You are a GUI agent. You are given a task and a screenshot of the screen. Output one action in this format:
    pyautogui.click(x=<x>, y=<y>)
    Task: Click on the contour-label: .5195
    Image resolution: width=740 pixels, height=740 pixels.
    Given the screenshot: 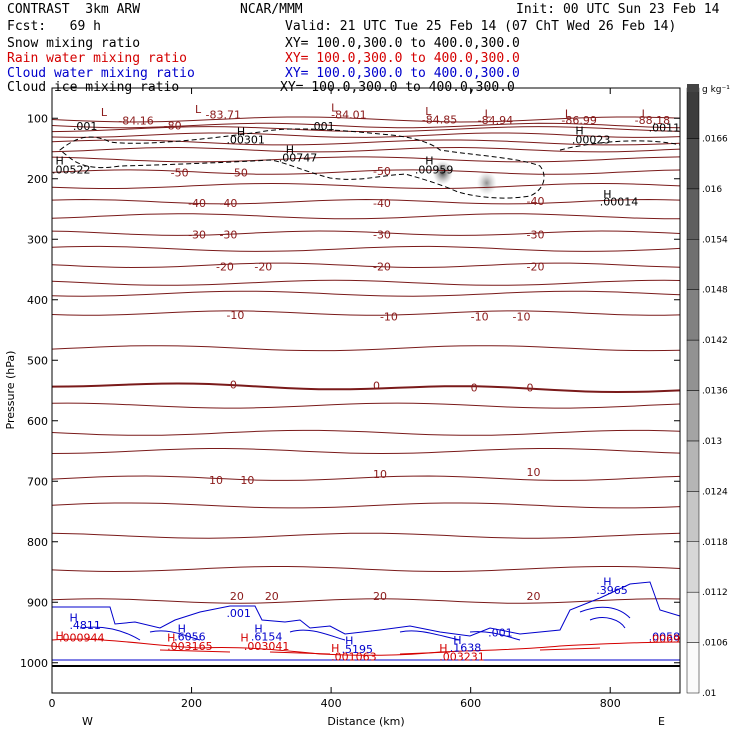 What is the action you would take?
    pyautogui.click(x=358, y=649)
    